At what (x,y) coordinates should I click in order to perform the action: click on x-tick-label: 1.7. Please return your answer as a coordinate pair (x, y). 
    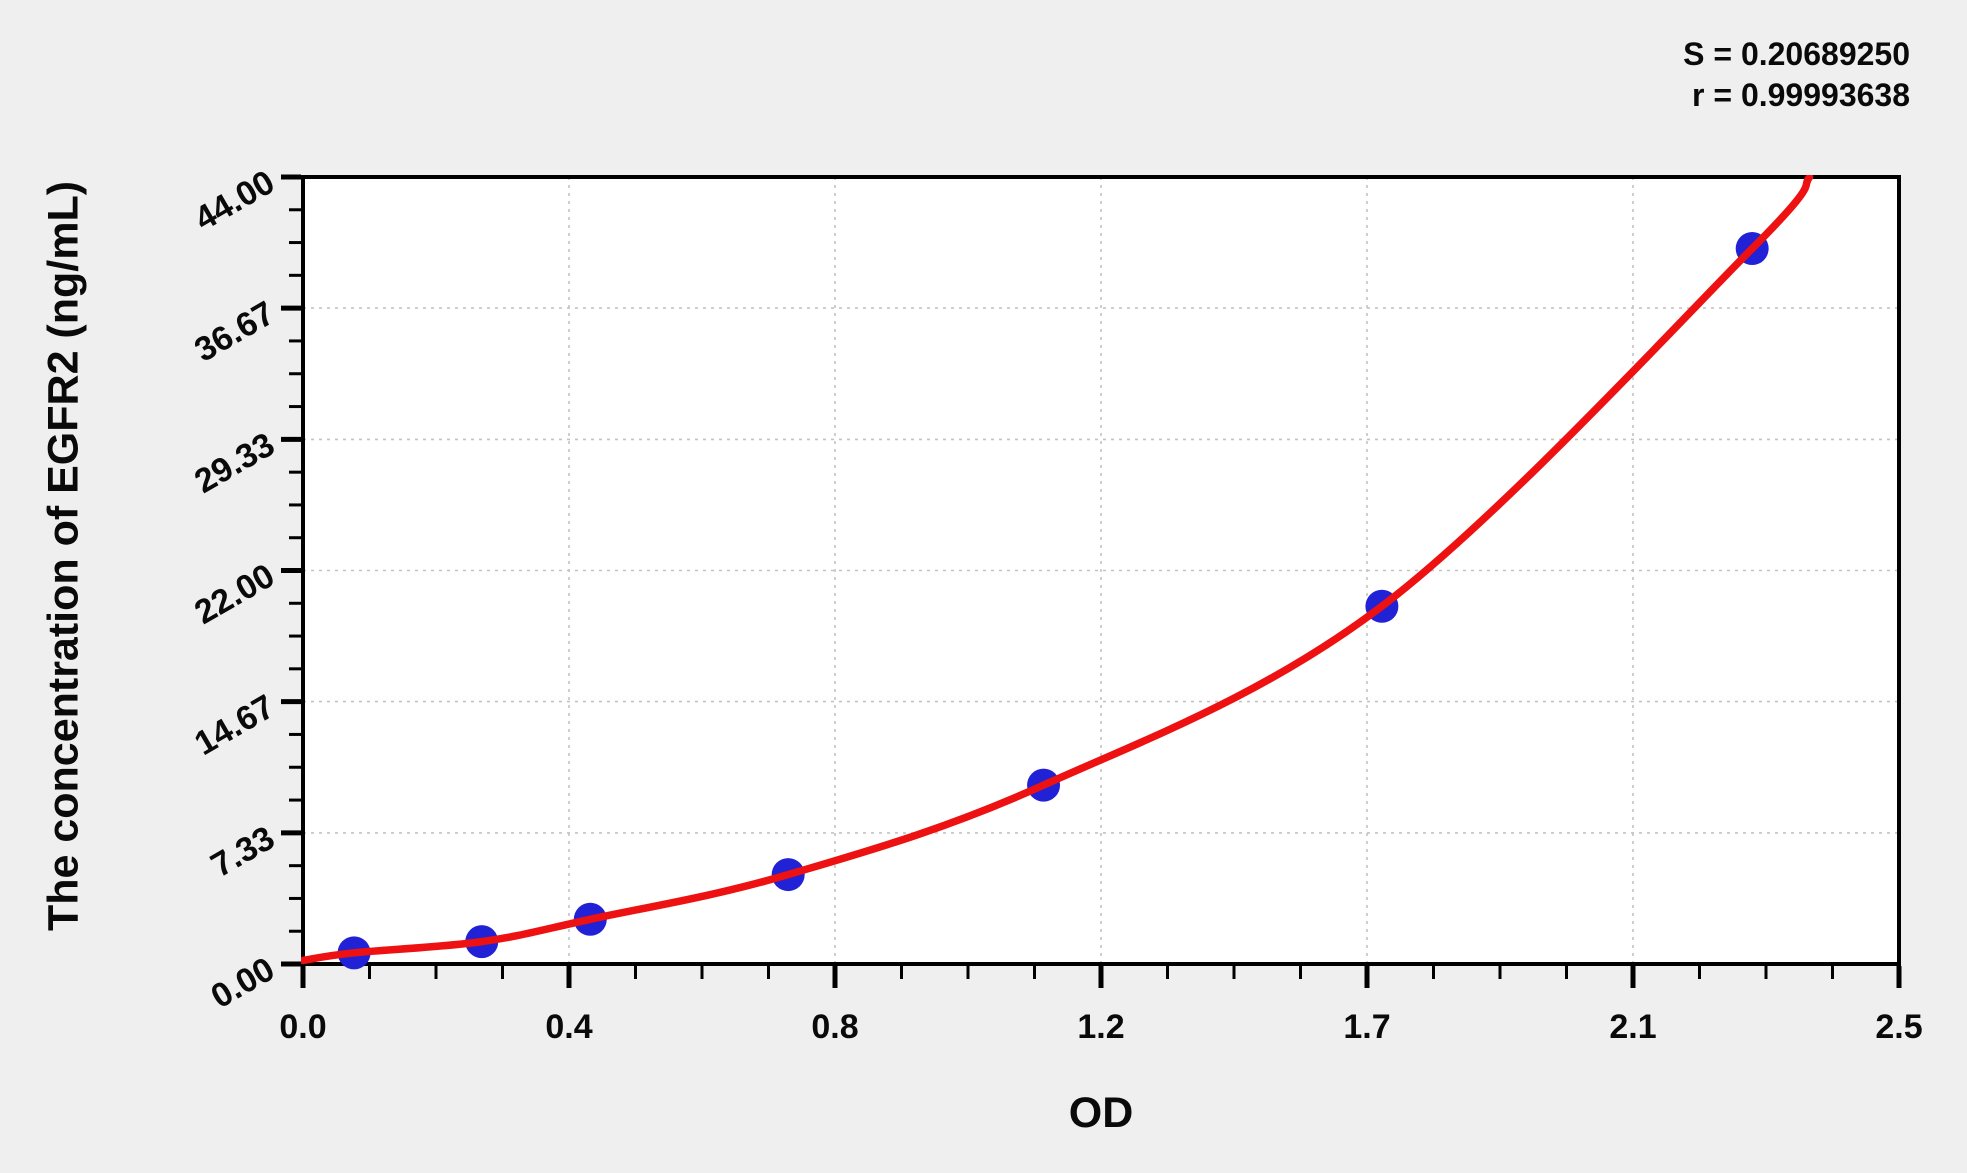
    Looking at the image, I should click on (1366, 1027).